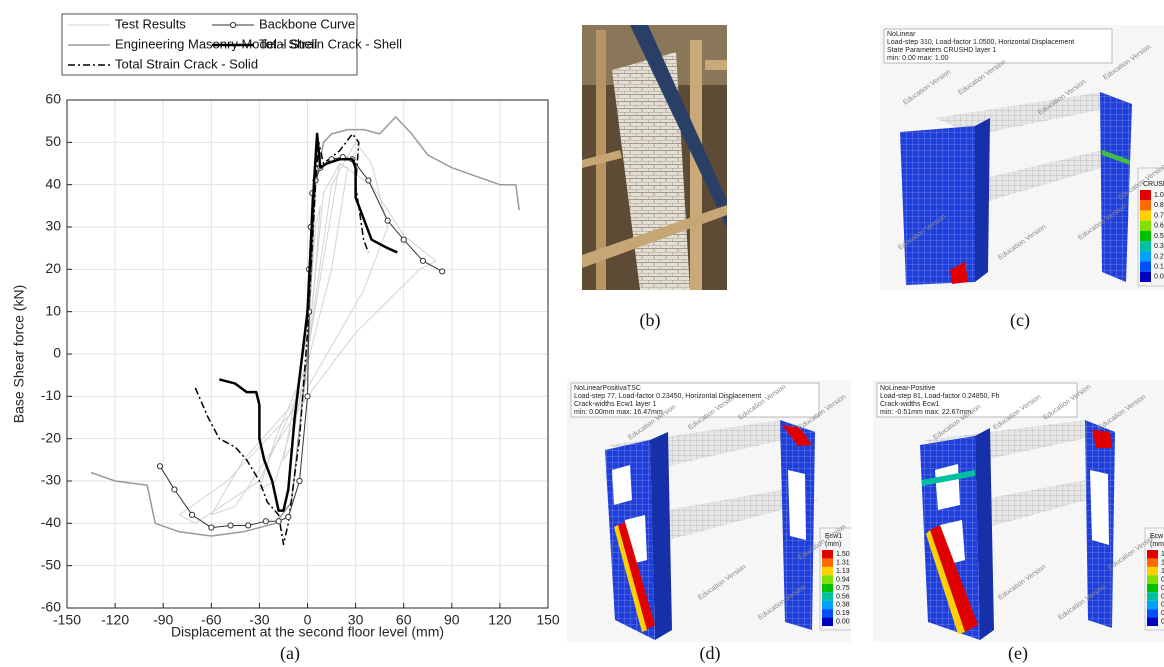 This screenshot has width=1164, height=667. What do you see at coordinates (53, 183) in the screenshot?
I see `y-tick-label: 40` at bounding box center [53, 183].